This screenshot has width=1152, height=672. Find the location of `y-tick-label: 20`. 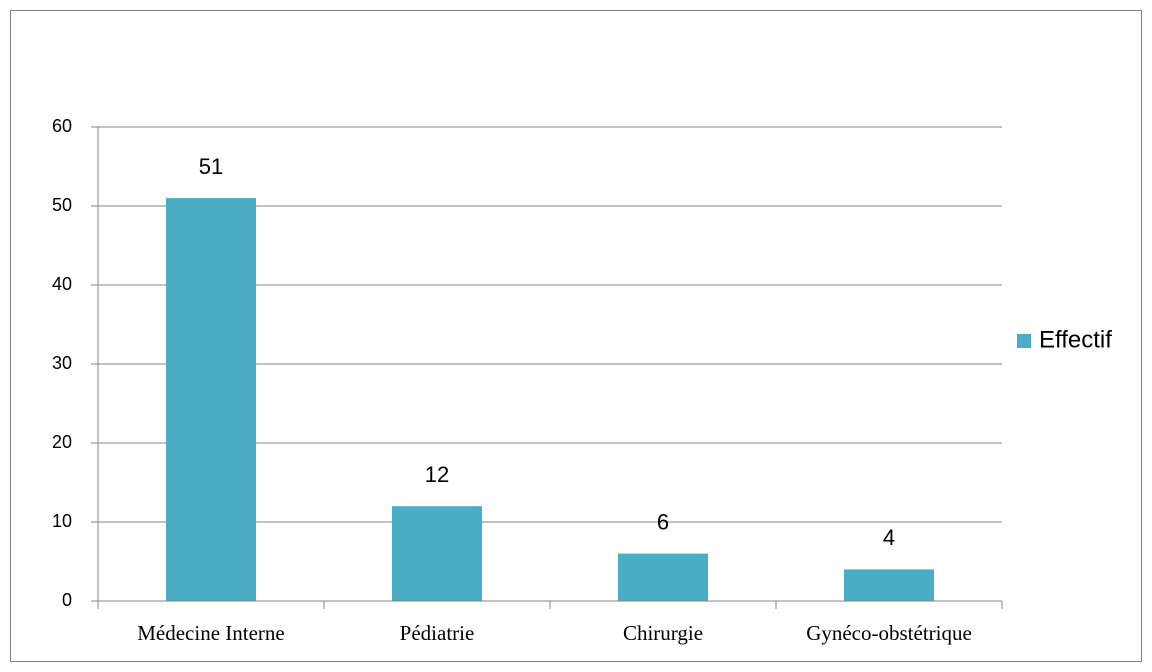

y-tick-label: 20 is located at coordinates (62, 442).